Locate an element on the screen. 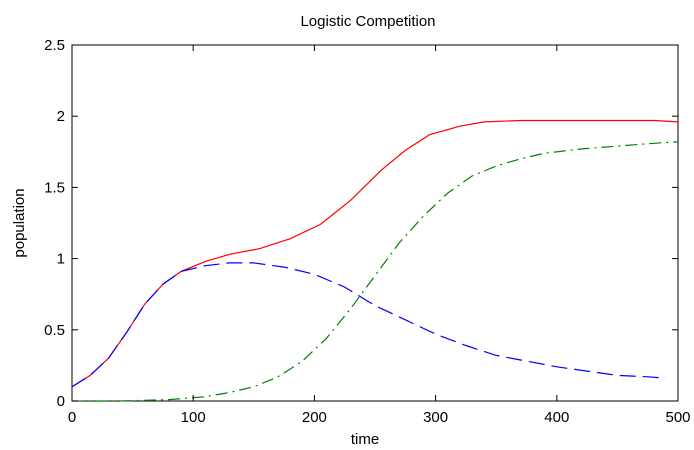 This screenshot has height=450, width=694. y-tick-label: 1 is located at coordinates (61, 259).